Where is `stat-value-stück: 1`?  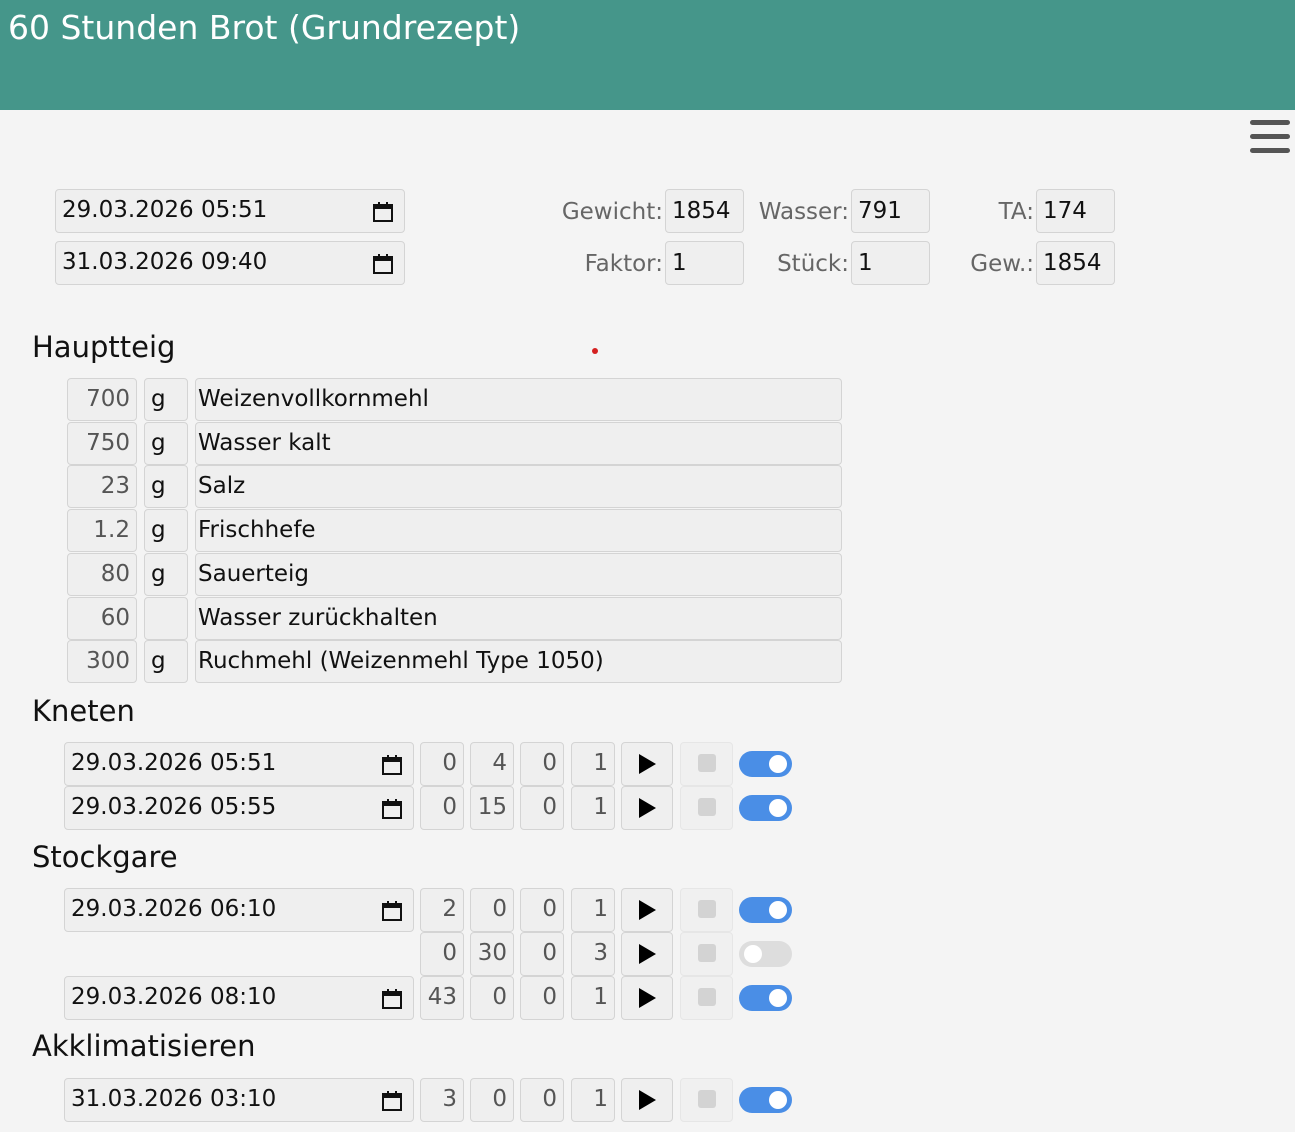 stat-value-stück: 1 is located at coordinates (890, 263).